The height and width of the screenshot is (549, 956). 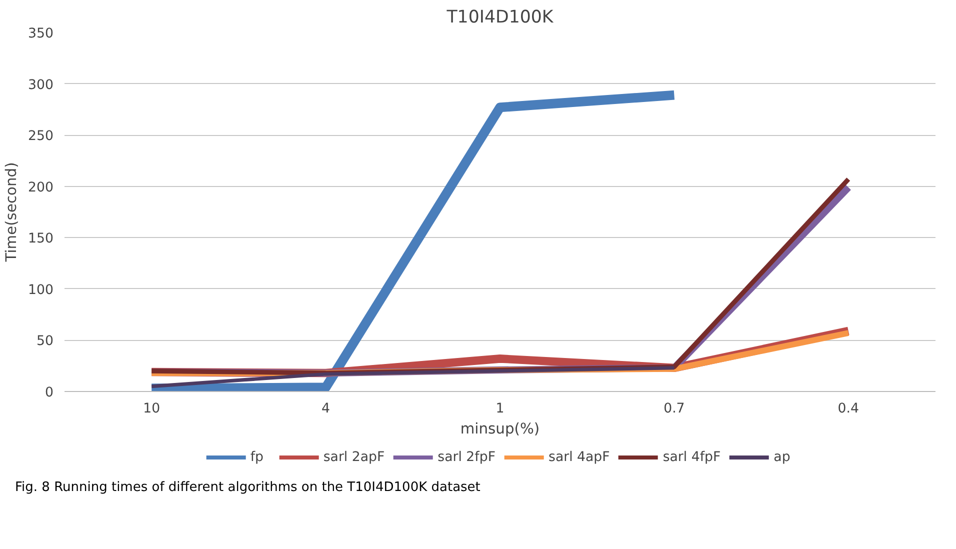 I want to click on x-tick-label: 1, so click(x=500, y=409).